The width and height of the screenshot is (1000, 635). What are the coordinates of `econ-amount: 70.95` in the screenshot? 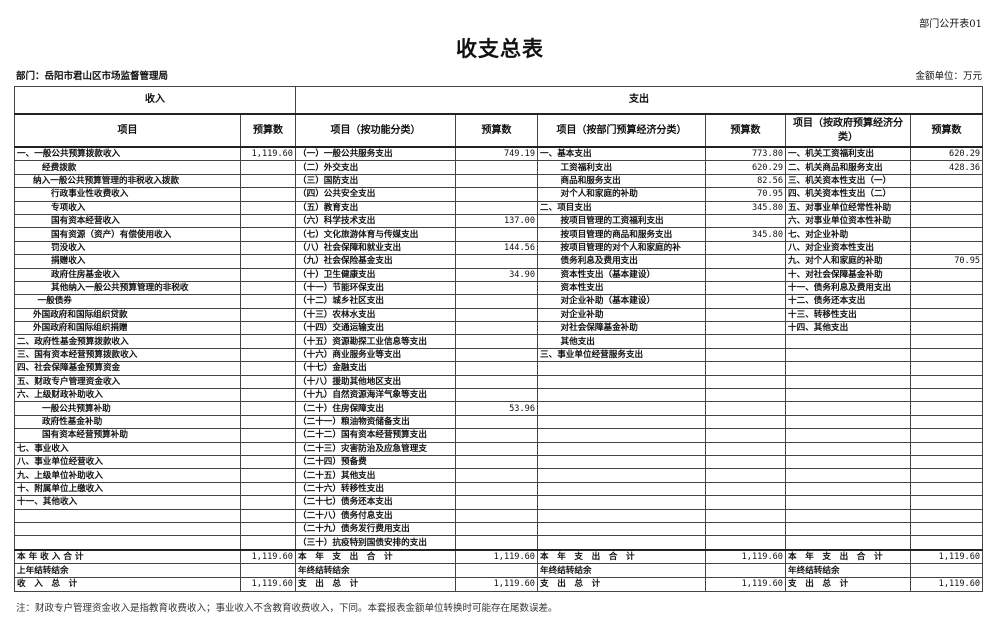 It's located at (745, 194).